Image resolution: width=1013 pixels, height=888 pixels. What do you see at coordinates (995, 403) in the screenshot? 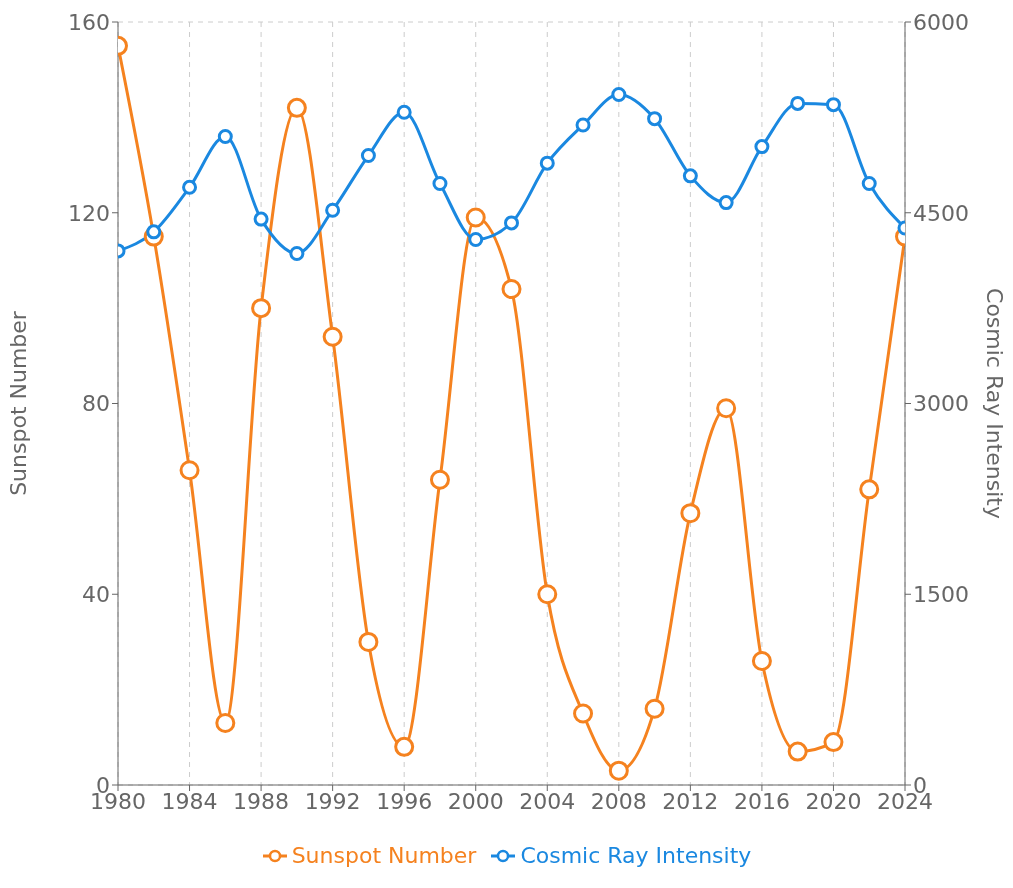
I see `y2-axis-title: Cosmic Ray Intensity` at bounding box center [995, 403].